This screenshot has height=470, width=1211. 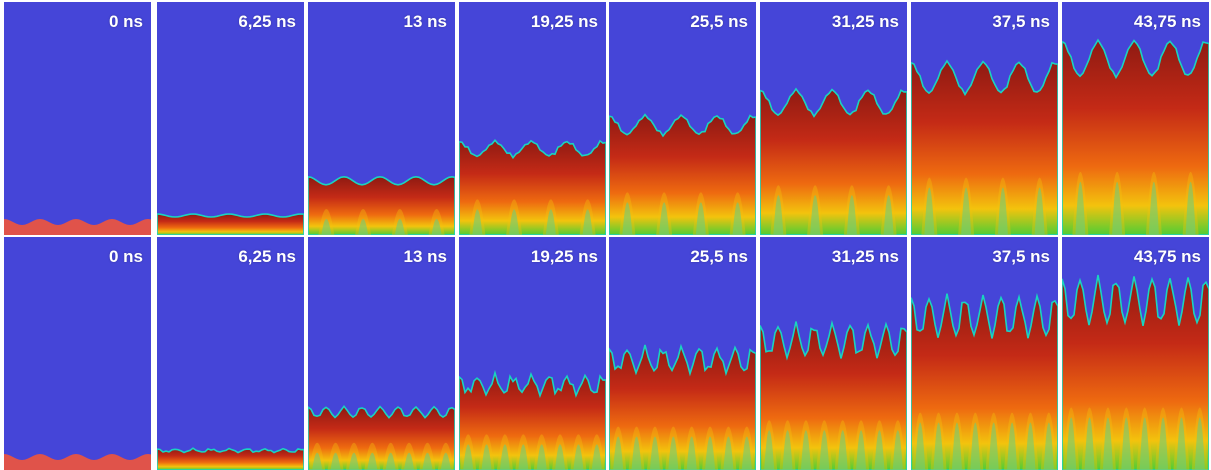 I want to click on panel: 13 ns, so click(x=381, y=353).